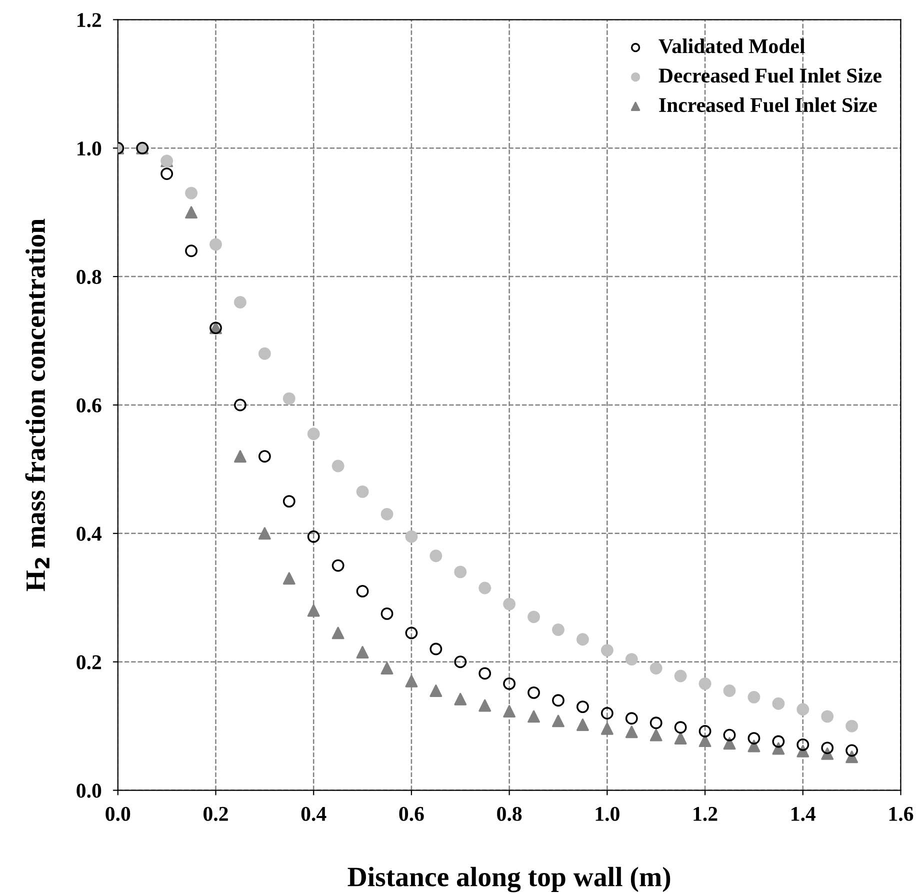 The image size is (921, 894). Describe the element at coordinates (89, 791) in the screenshot. I see `y-tick-label: 0.0` at that location.